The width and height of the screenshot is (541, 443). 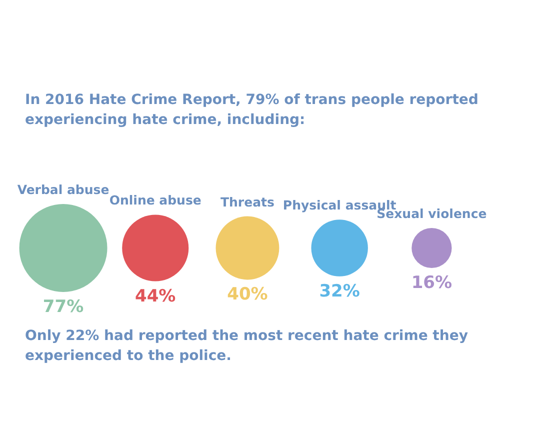 I want to click on data-label: 77%, so click(x=63, y=307).